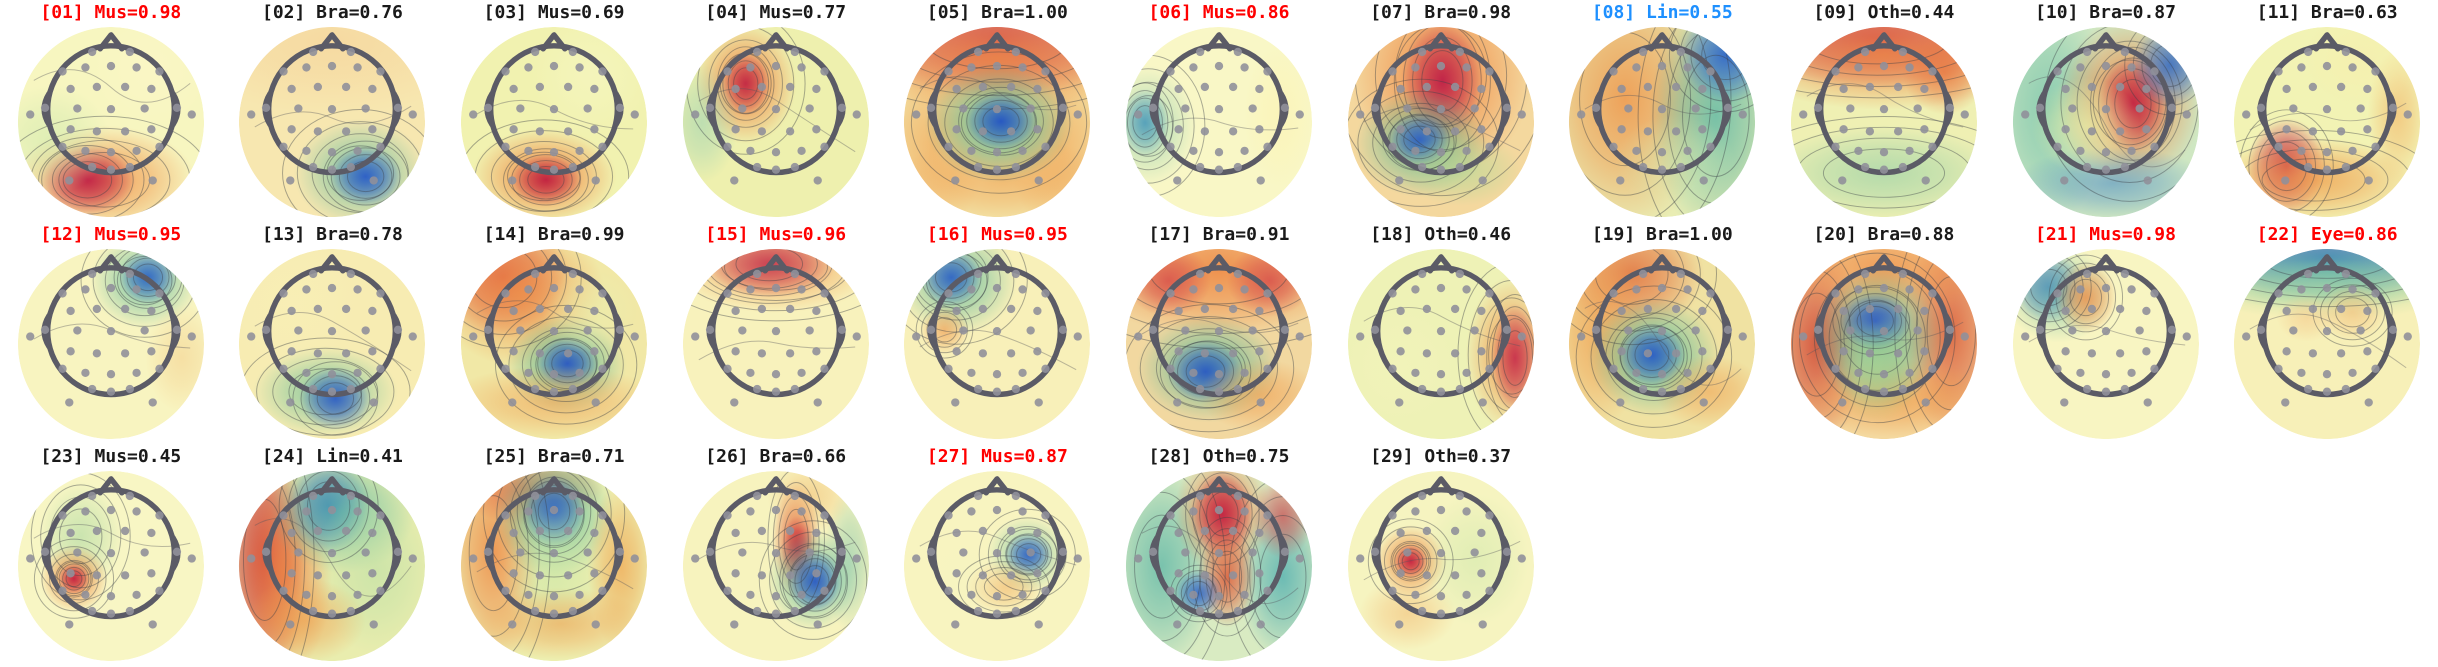 The image size is (2438, 667). I want to click on ica-component-cell: [12] Mus=0.95, so click(111, 333).